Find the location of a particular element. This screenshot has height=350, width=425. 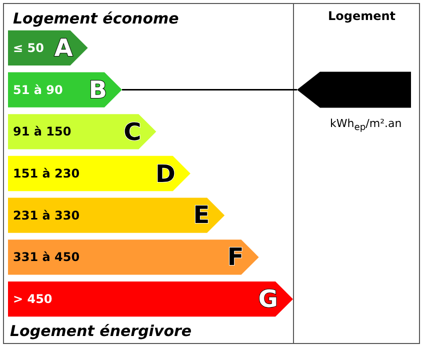

chart-title: Logement économe is located at coordinates (96, 19).